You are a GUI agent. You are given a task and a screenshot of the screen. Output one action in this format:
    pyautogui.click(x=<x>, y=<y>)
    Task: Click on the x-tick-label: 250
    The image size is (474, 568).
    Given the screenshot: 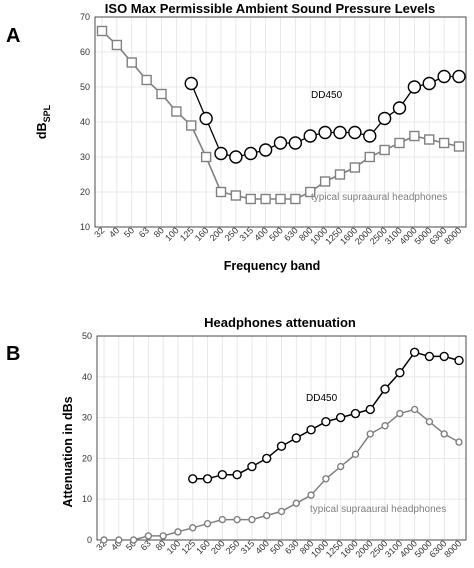 What is the action you would take?
    pyautogui.click(x=232, y=234)
    